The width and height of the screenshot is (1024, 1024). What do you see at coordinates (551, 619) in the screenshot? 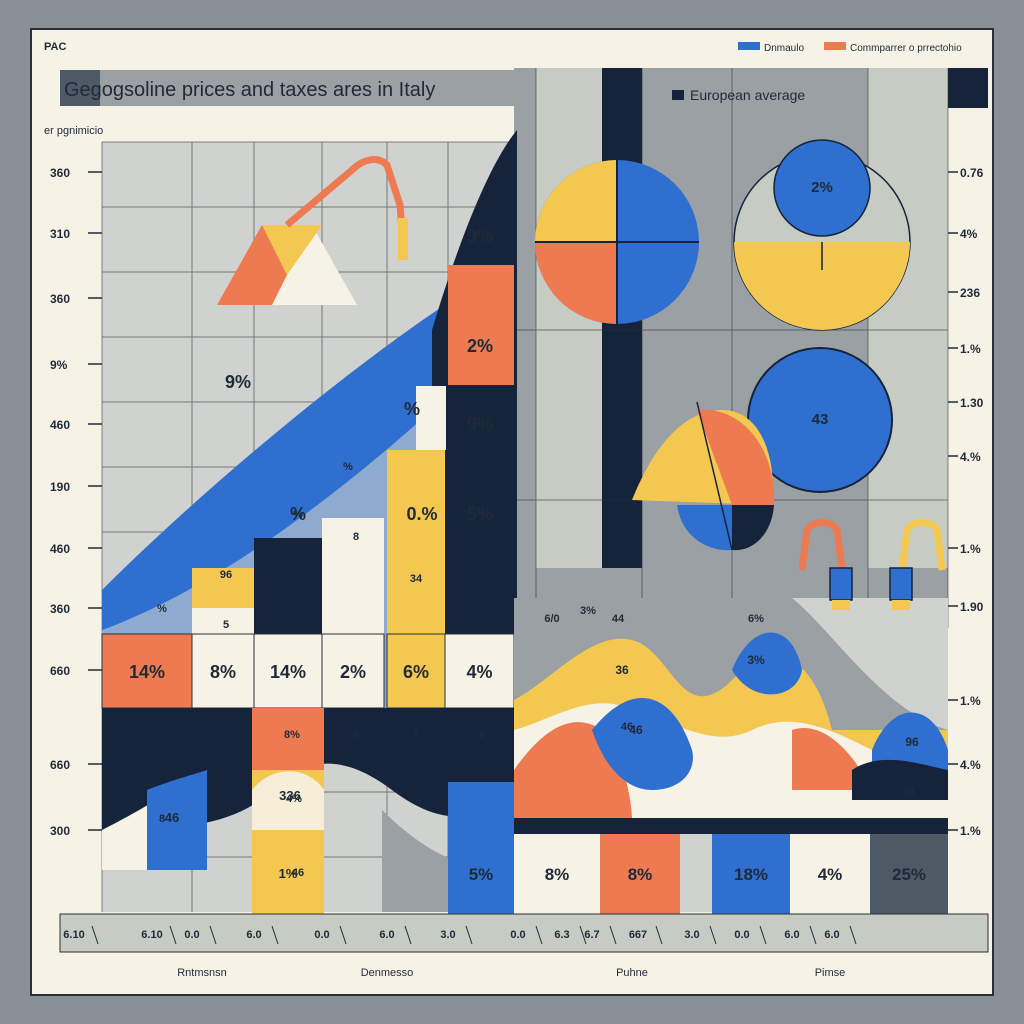
I see `wave-top-label: 6/0` at bounding box center [551, 619].